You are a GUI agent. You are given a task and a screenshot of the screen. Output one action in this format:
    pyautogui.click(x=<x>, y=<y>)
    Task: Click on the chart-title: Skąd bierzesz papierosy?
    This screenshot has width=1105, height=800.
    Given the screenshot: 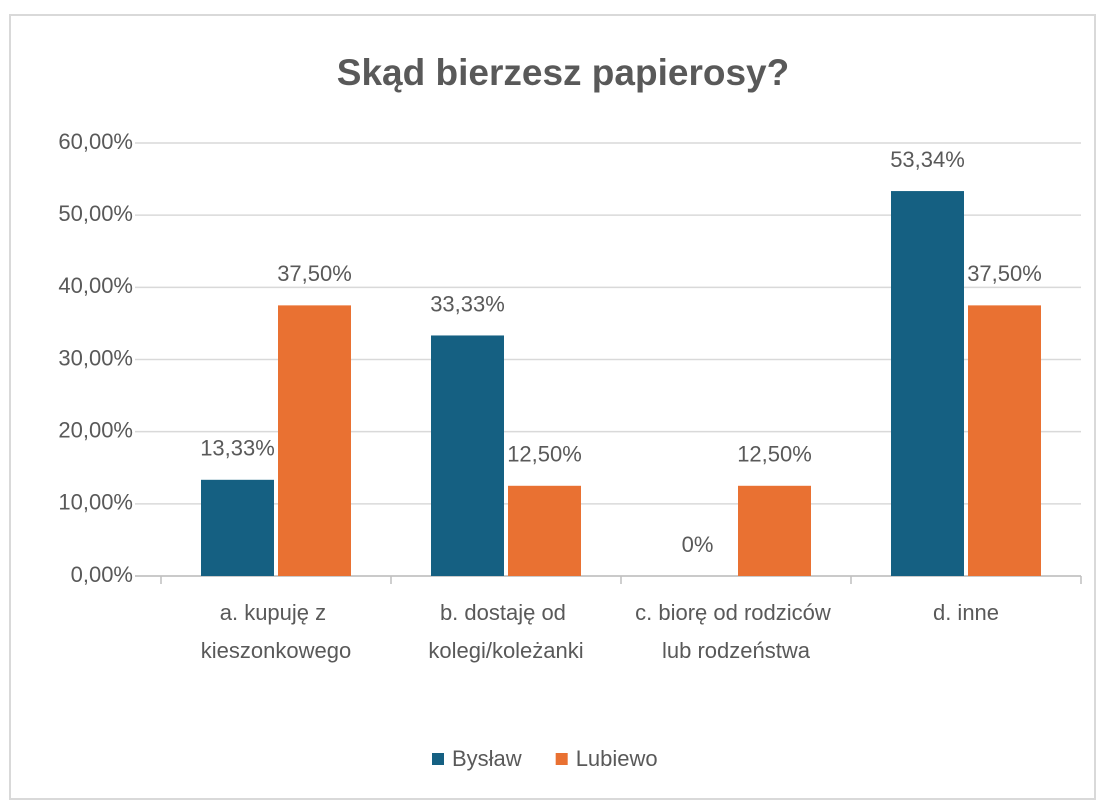 What is the action you would take?
    pyautogui.click(x=563, y=72)
    